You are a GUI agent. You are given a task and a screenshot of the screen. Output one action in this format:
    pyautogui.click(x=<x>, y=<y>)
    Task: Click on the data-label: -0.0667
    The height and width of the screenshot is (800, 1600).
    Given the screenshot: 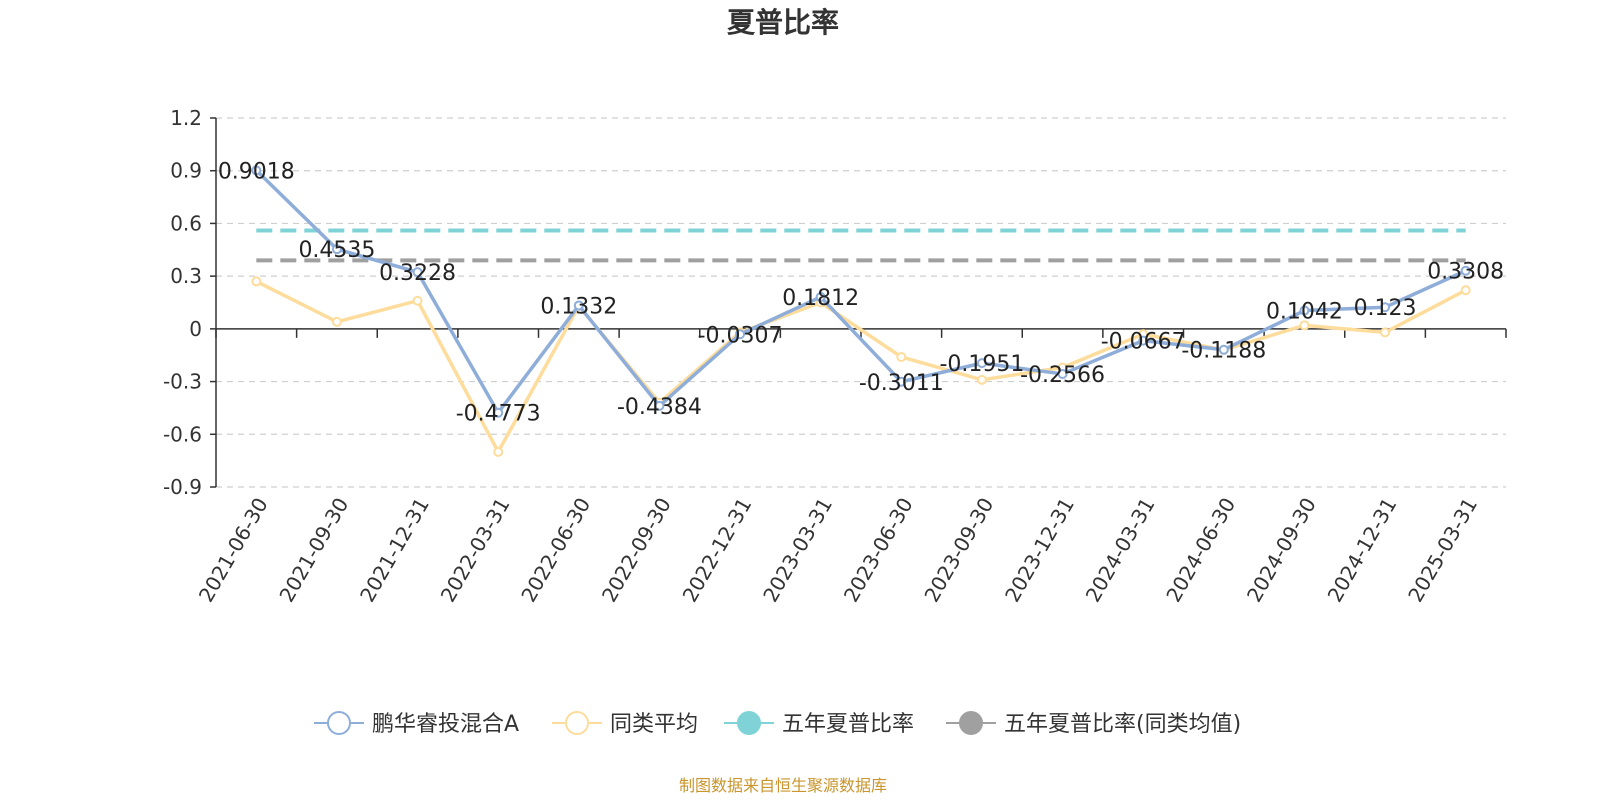 What is the action you would take?
    pyautogui.click(x=1143, y=342)
    